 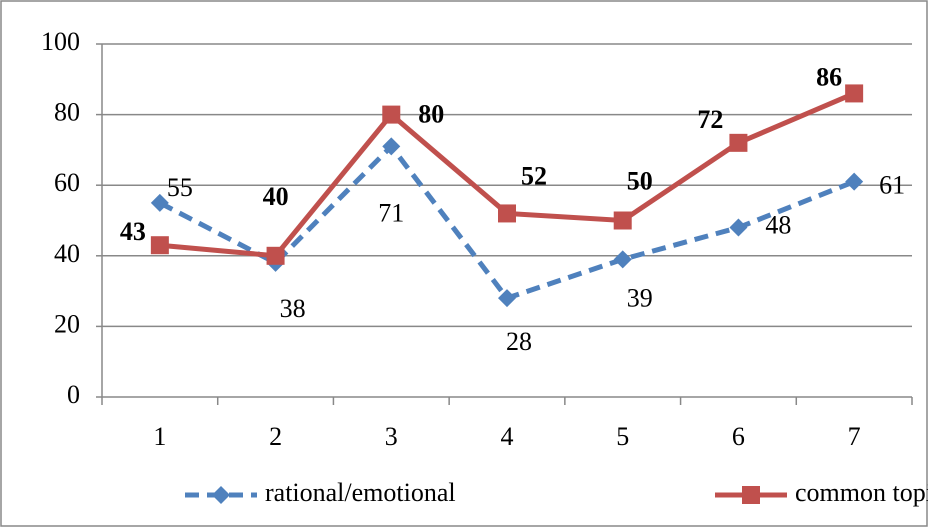 What do you see at coordinates (778, 225) in the screenshot?
I see `data-label: 48` at bounding box center [778, 225].